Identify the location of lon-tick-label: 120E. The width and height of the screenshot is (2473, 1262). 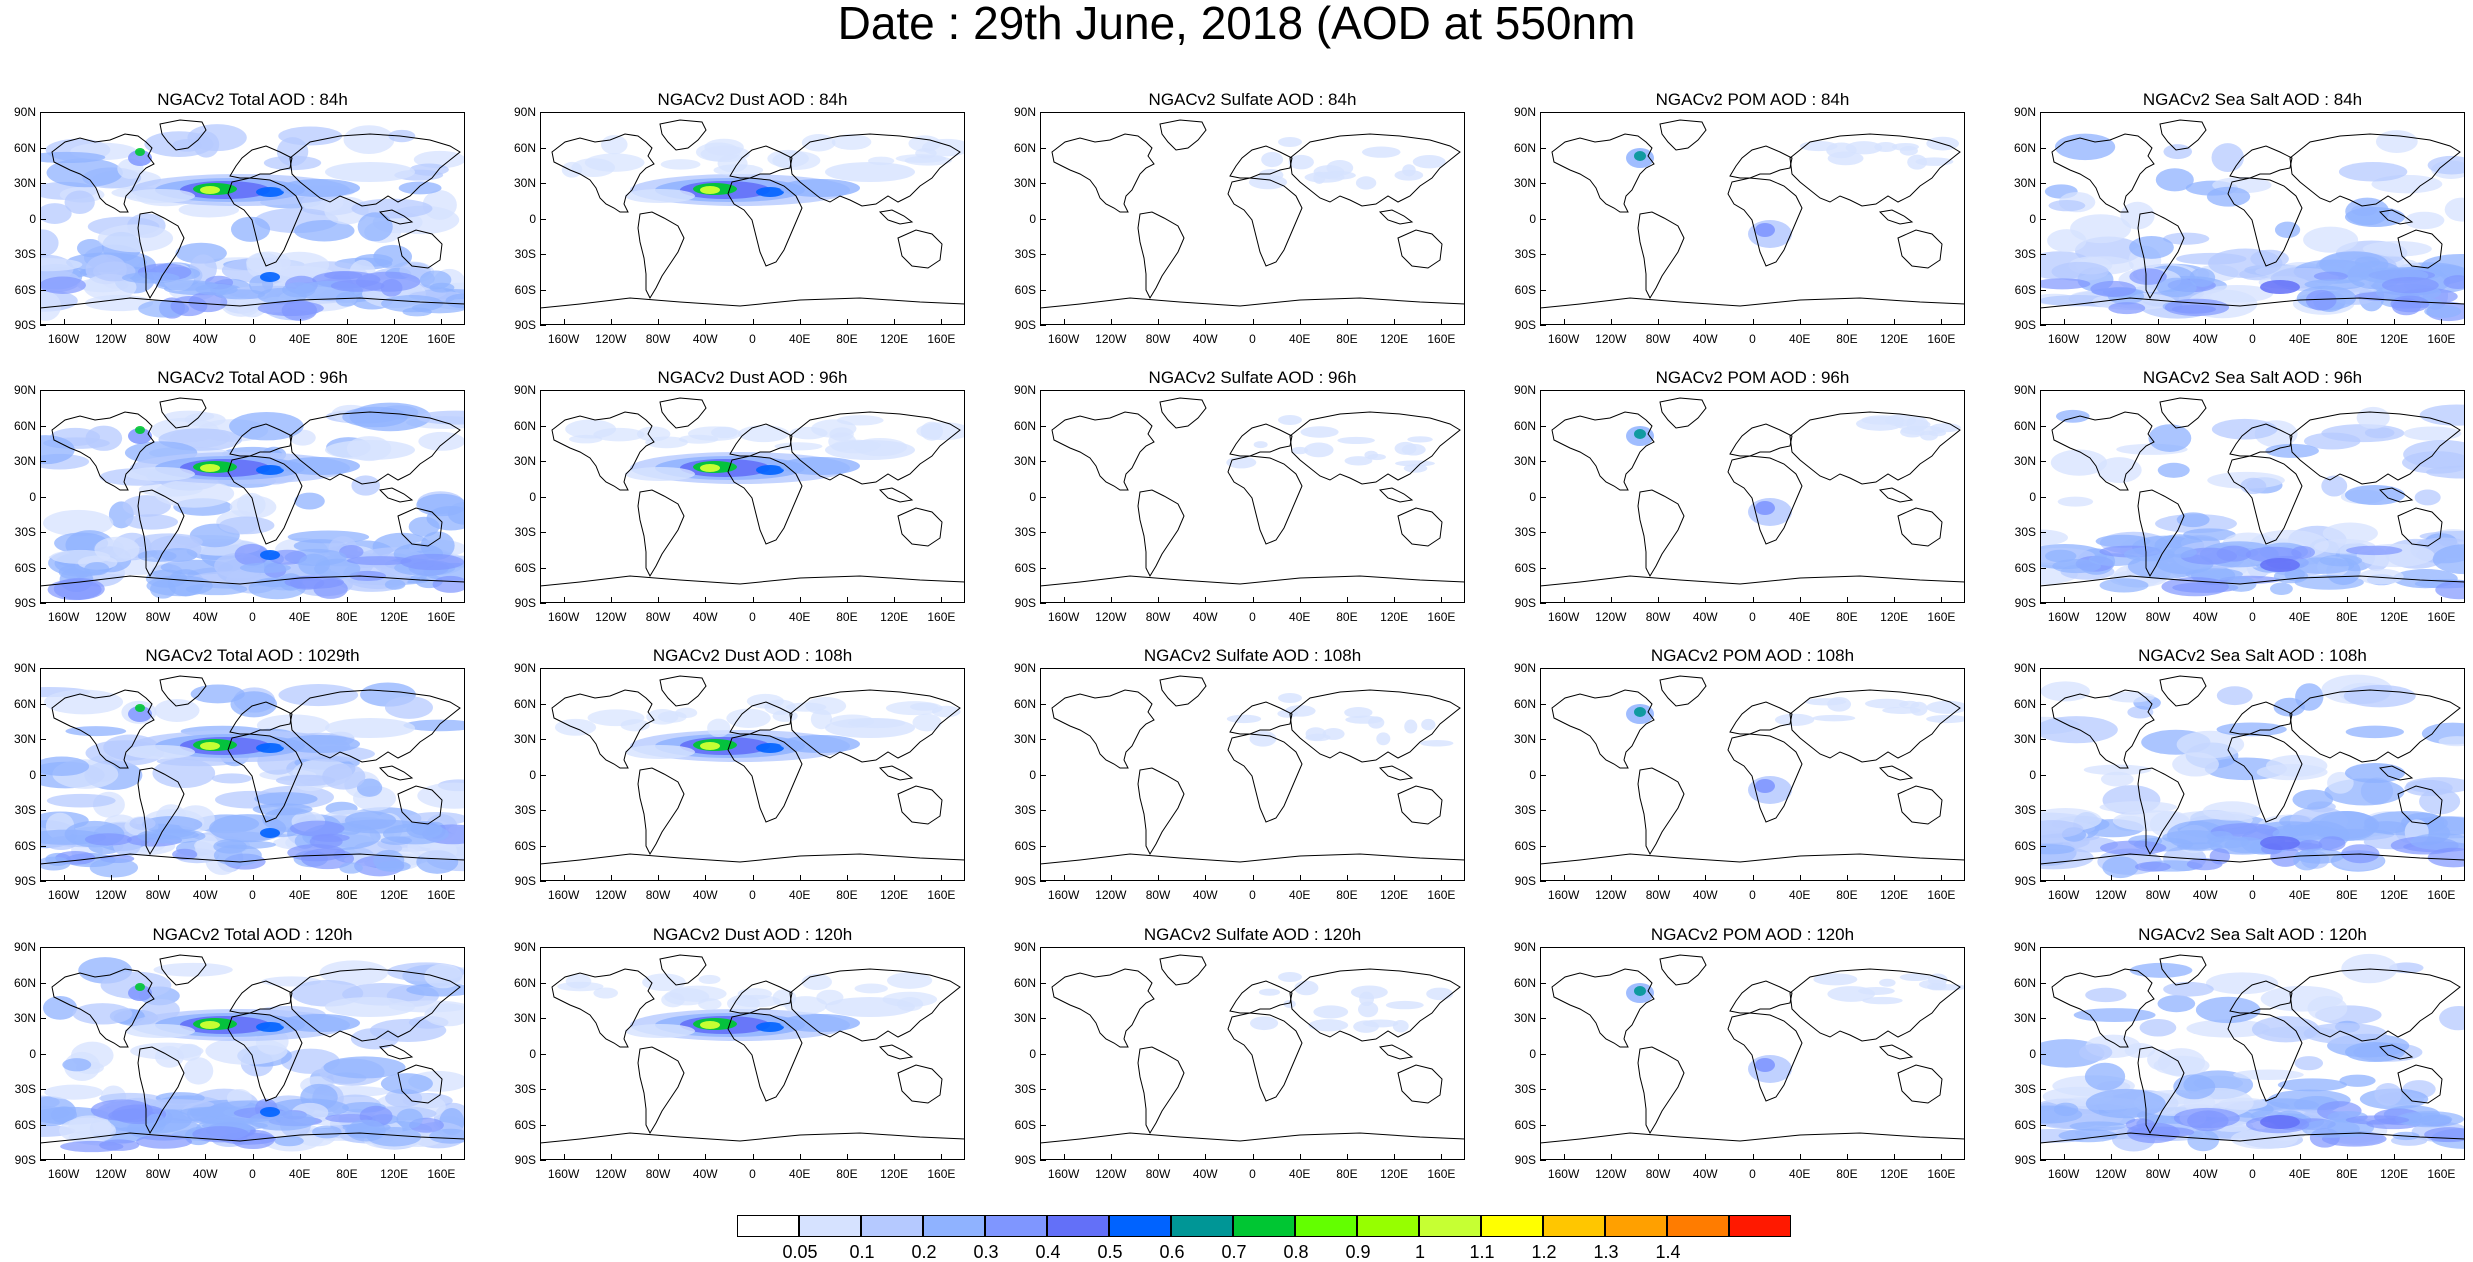
(1394, 339).